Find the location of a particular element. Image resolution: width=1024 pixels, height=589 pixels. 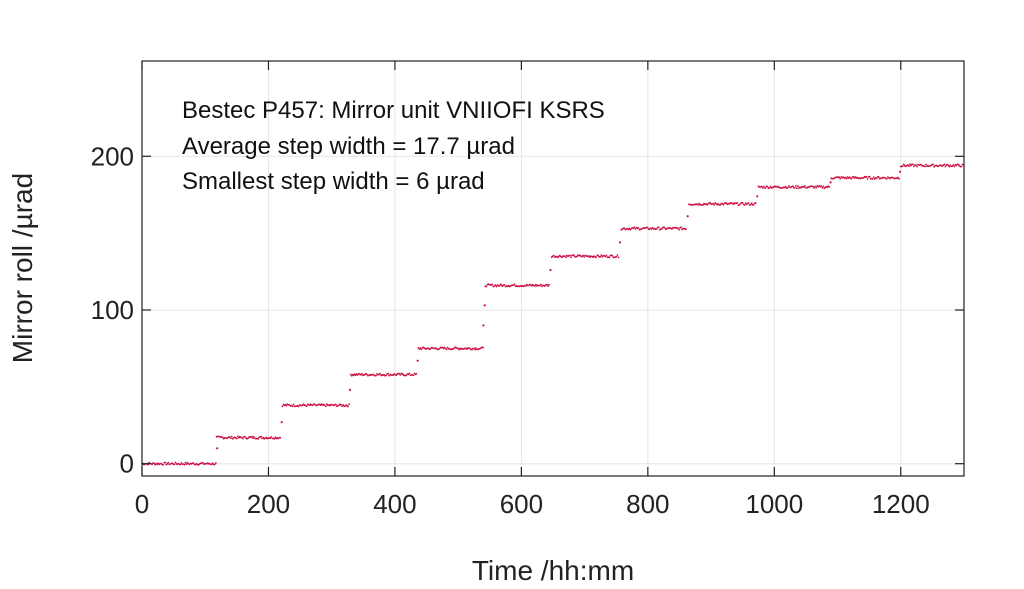

annotation-line-1: Bestec P457: Mirror unit VNIIOFI KSRS is located at coordinates (393, 110).